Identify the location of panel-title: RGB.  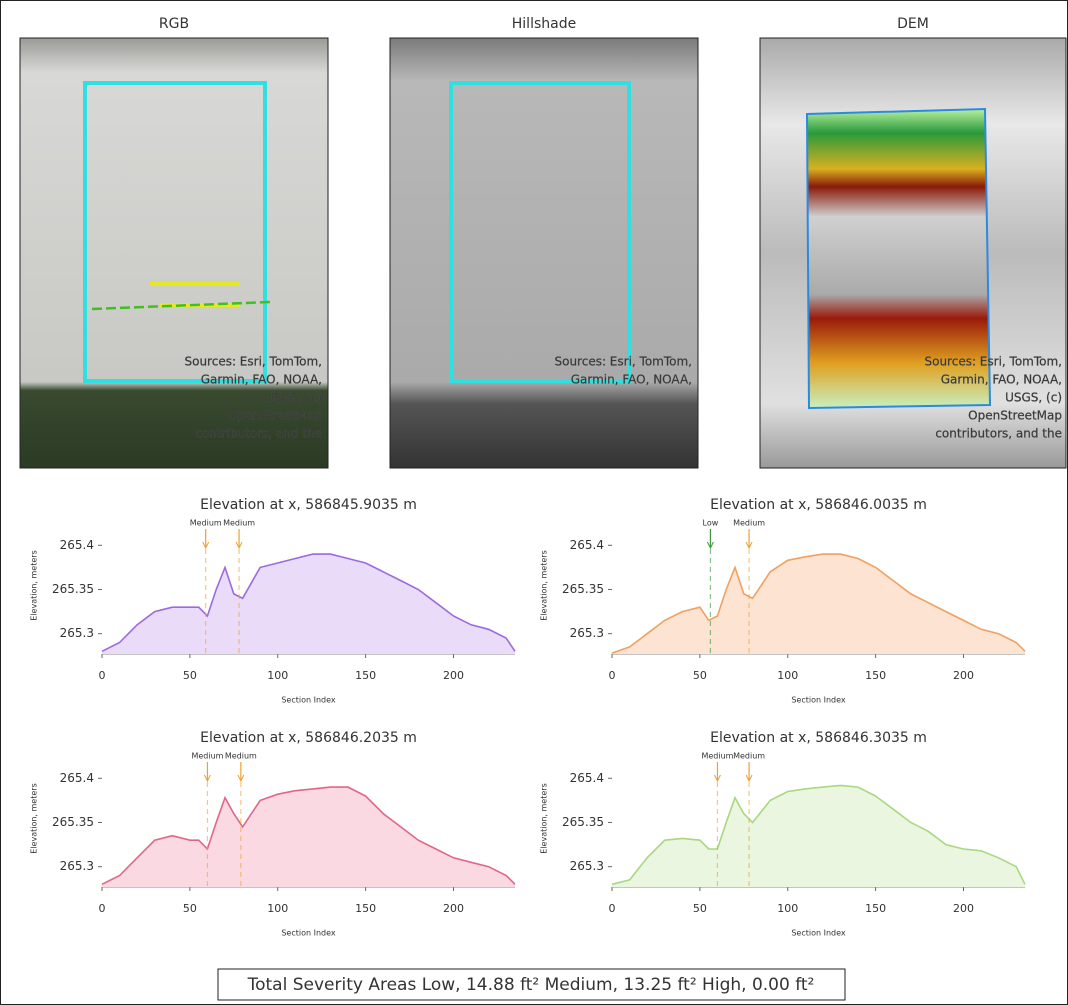
(174, 24).